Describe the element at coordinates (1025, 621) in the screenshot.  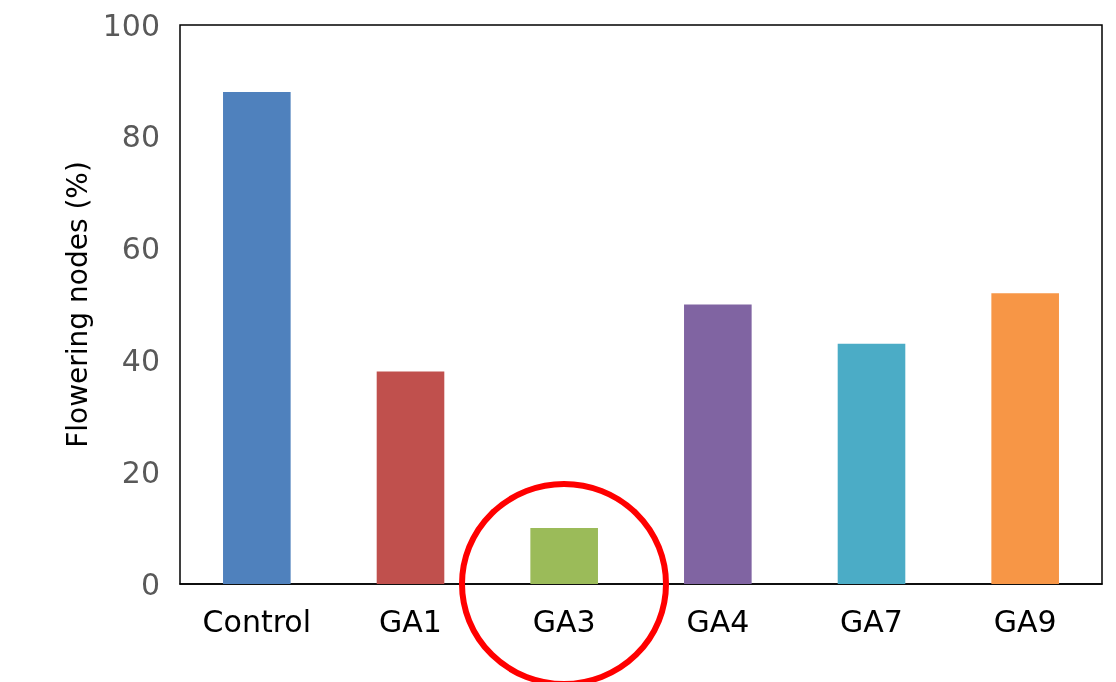
I see `x-tick-label: GA9` at that location.